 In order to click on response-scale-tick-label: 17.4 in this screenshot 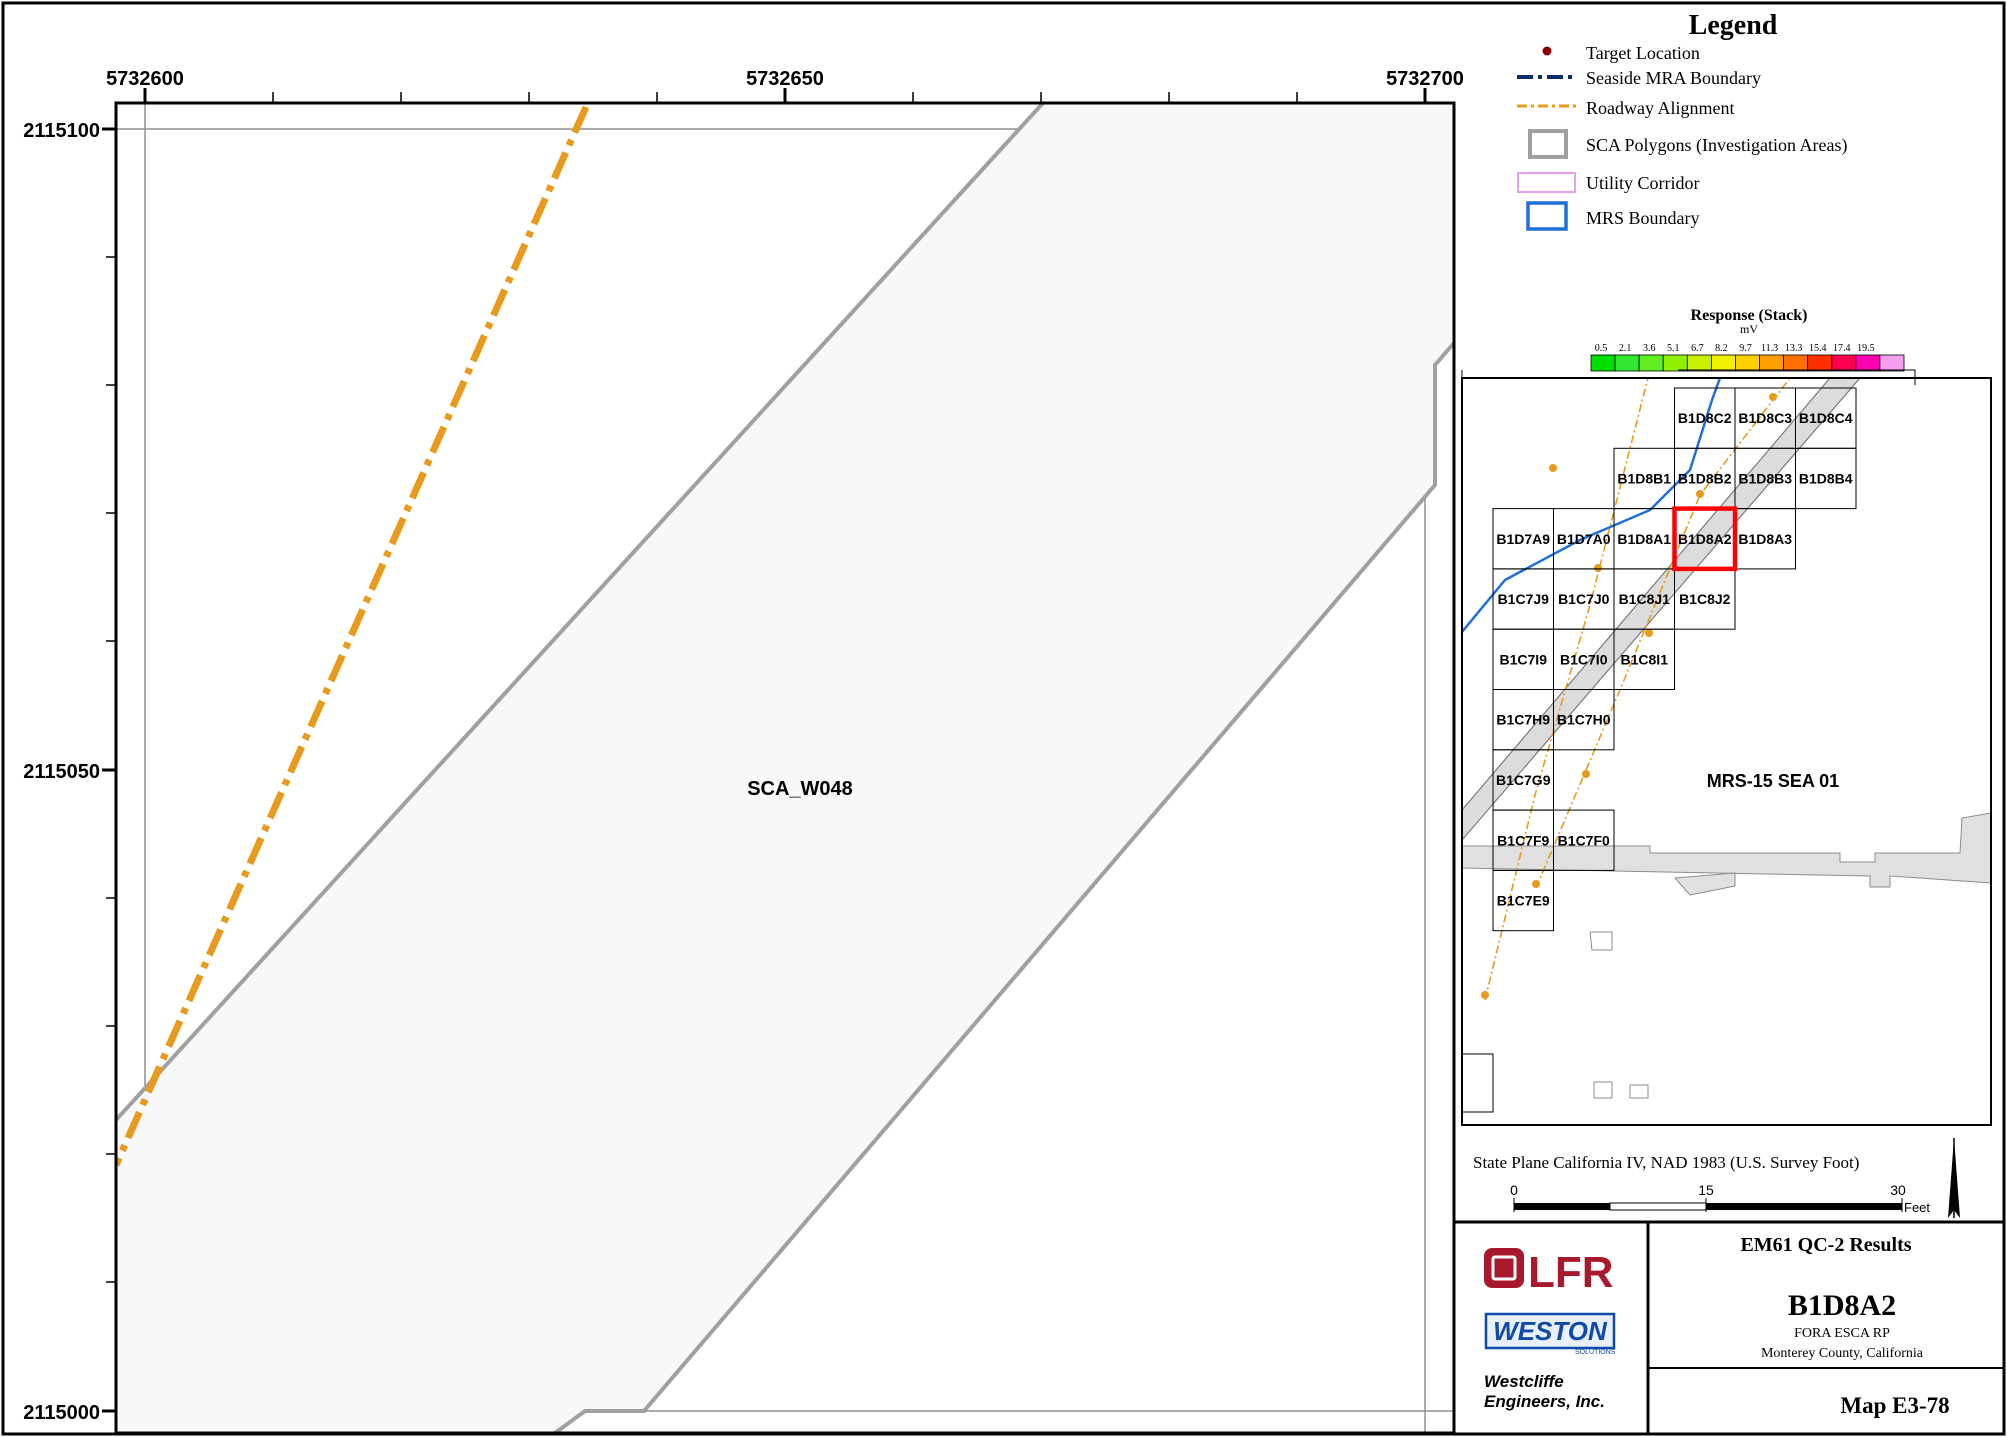, I will do `click(1842, 348)`.